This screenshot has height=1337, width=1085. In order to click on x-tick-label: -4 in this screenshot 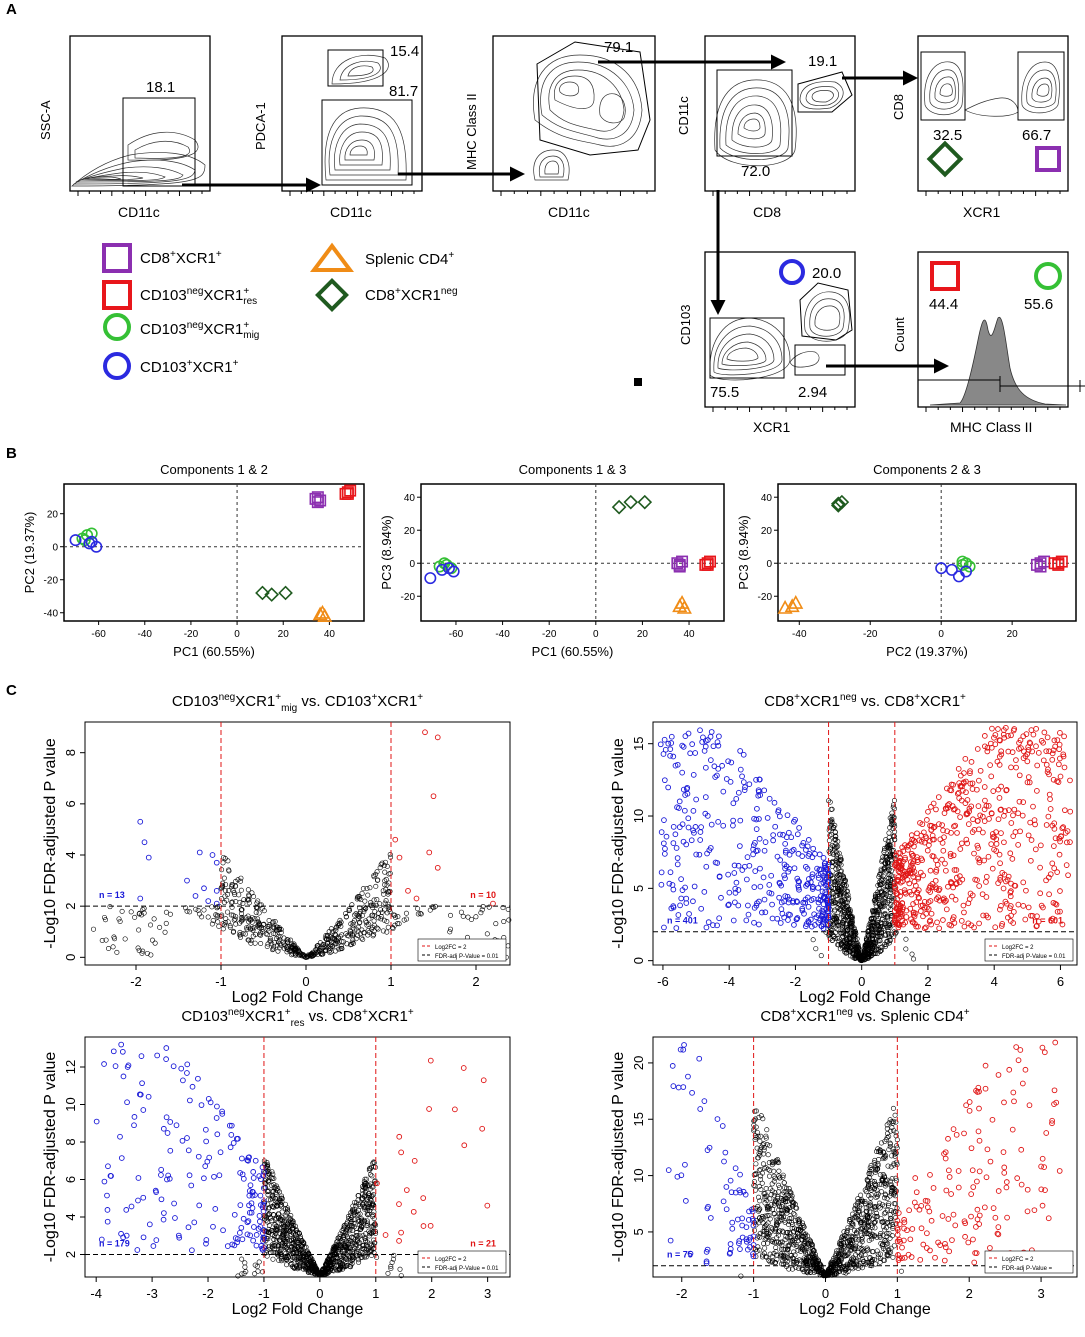, I will do `click(96, 1293)`.